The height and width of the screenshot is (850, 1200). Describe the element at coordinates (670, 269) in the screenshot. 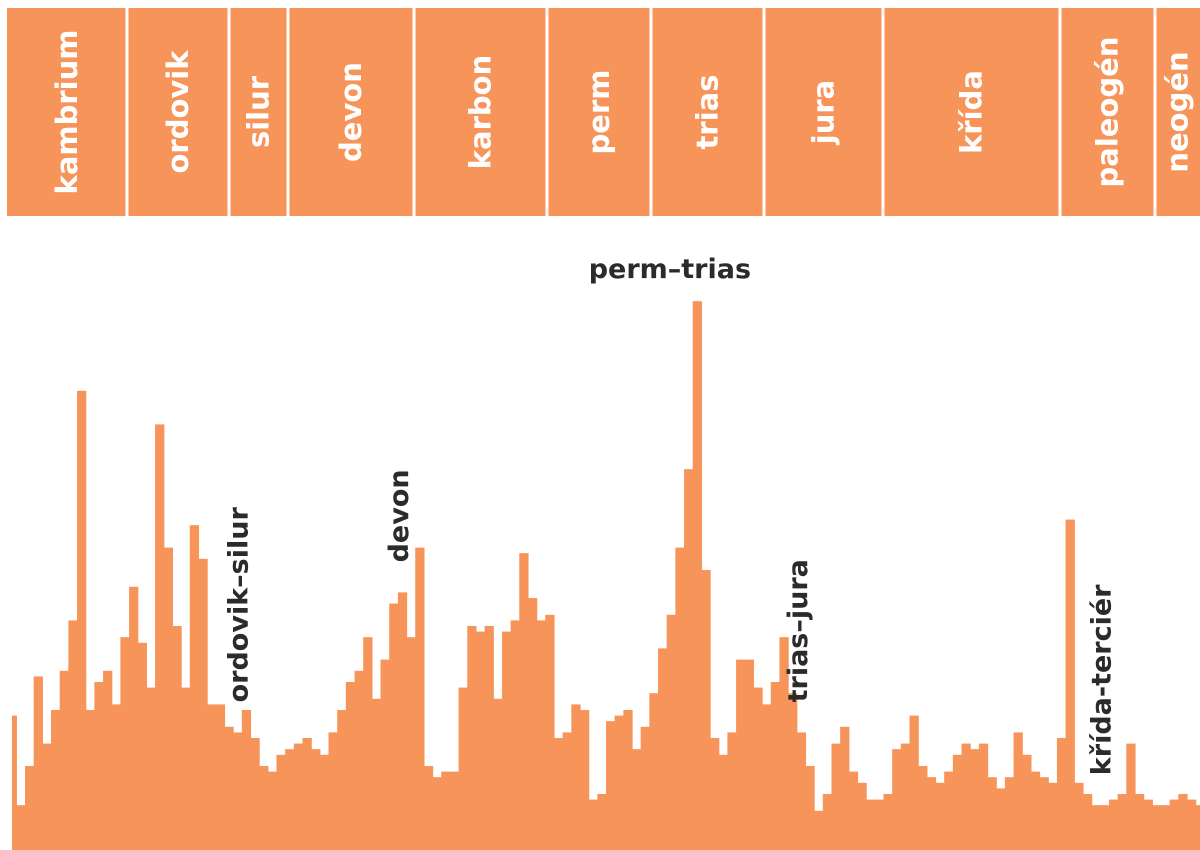

I see `event-label-2: perm–trias` at that location.